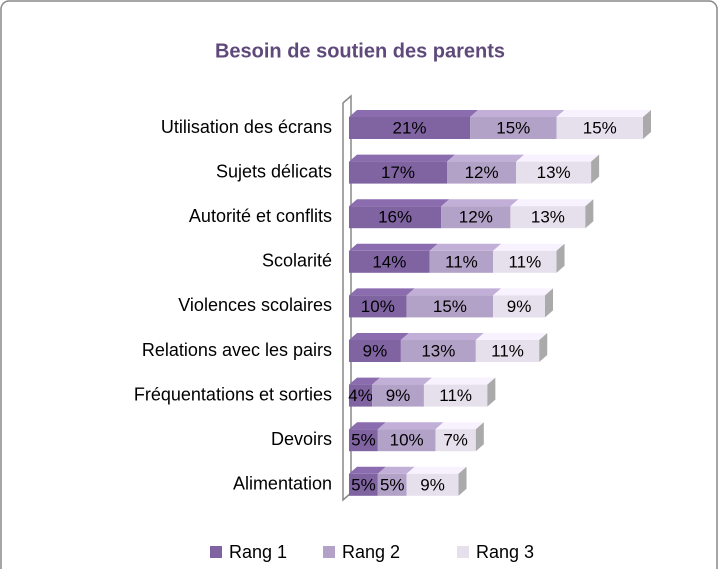  I want to click on value-label: 4%, so click(360, 395).